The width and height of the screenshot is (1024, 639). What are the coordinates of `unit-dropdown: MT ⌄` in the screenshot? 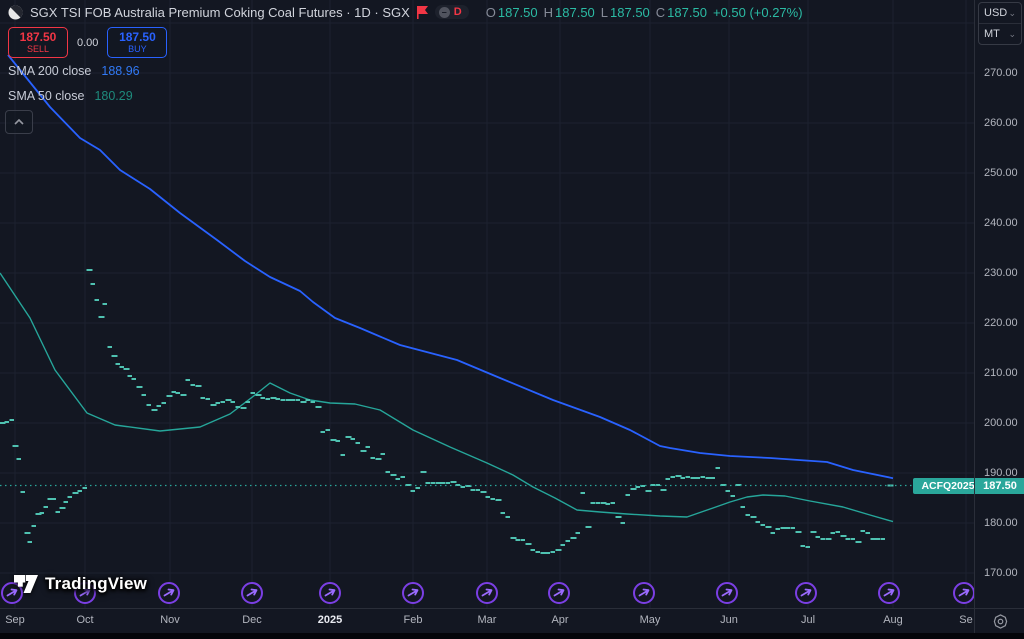 It's located at (1000, 33).